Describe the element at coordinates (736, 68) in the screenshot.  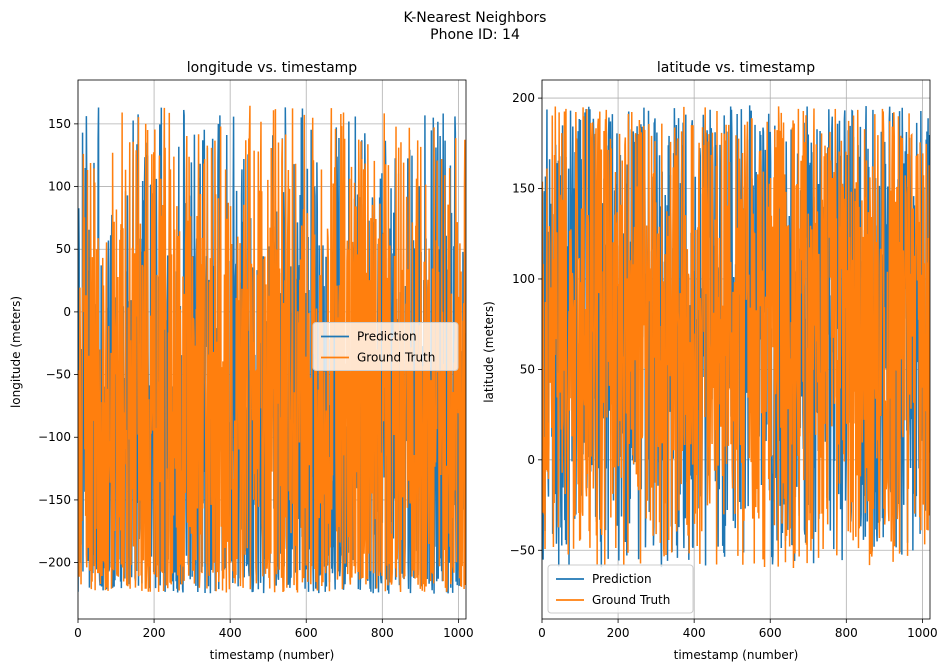
I see `chart-title: latitude vs. timestamp` at that location.